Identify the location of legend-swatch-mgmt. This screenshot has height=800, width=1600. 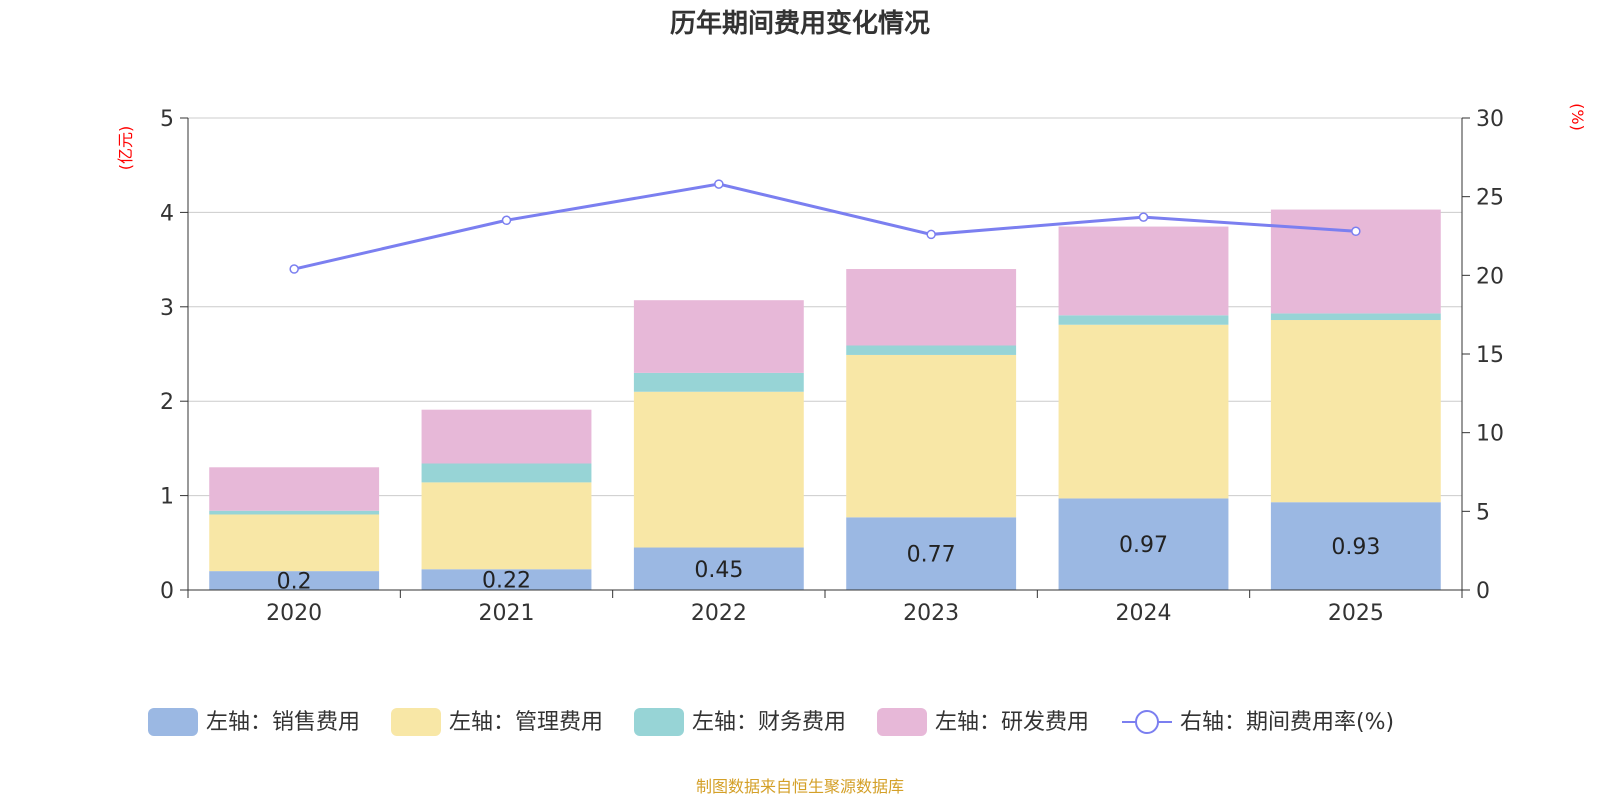
(416, 722).